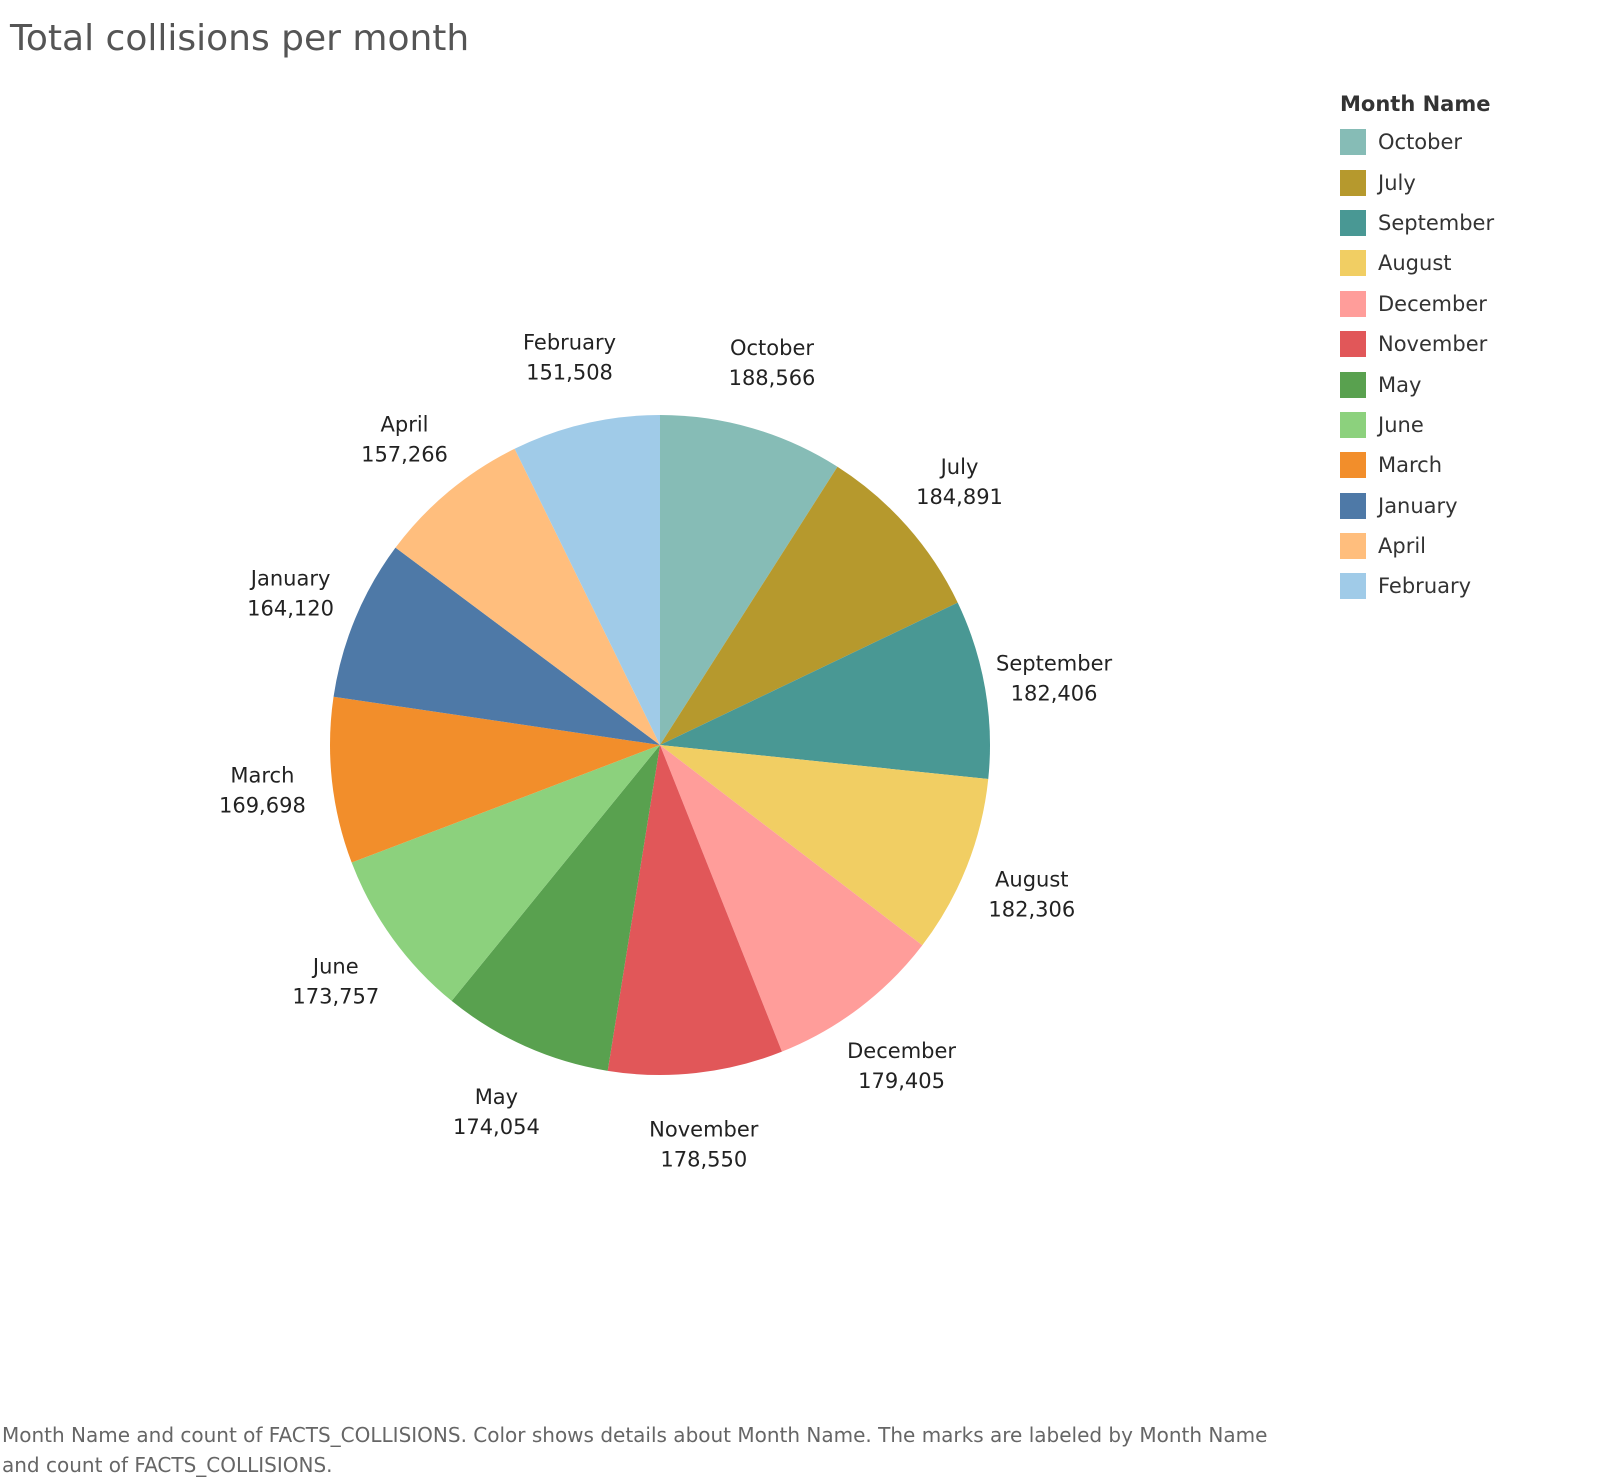 This screenshot has width=1612, height=1482. I want to click on legend-label: January, so click(1418, 505).